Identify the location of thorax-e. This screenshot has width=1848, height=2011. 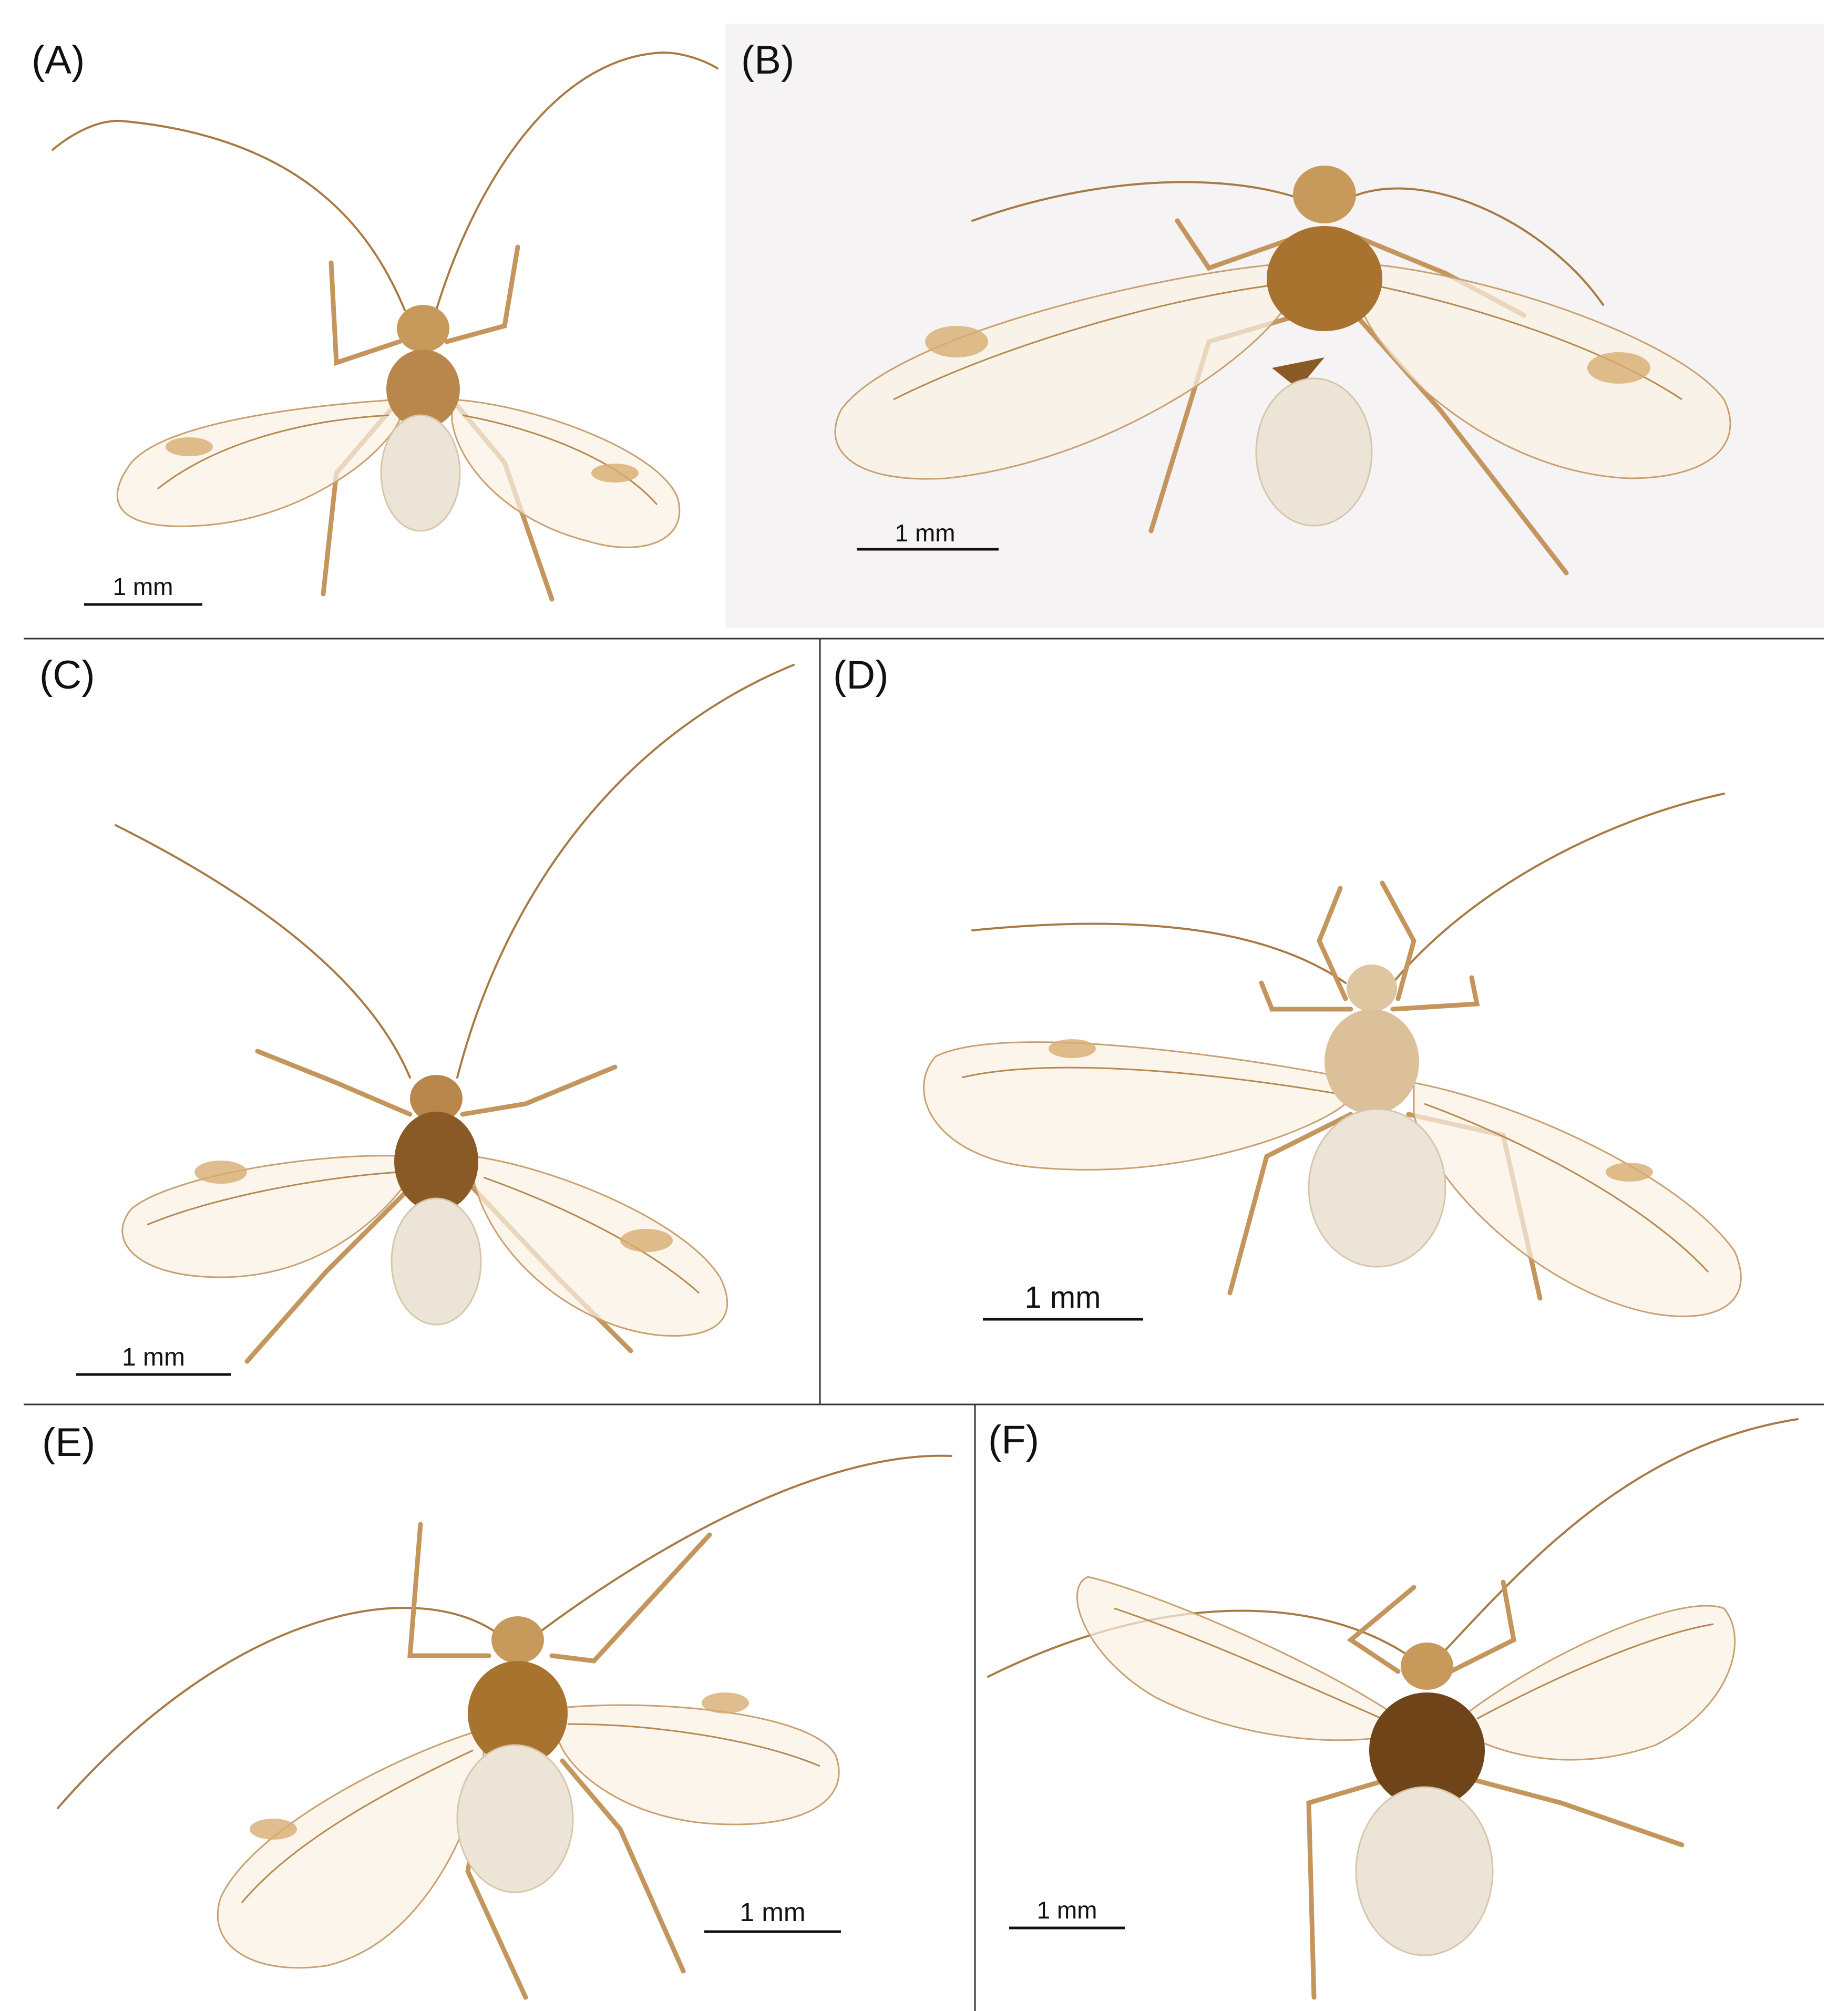
(518, 1713).